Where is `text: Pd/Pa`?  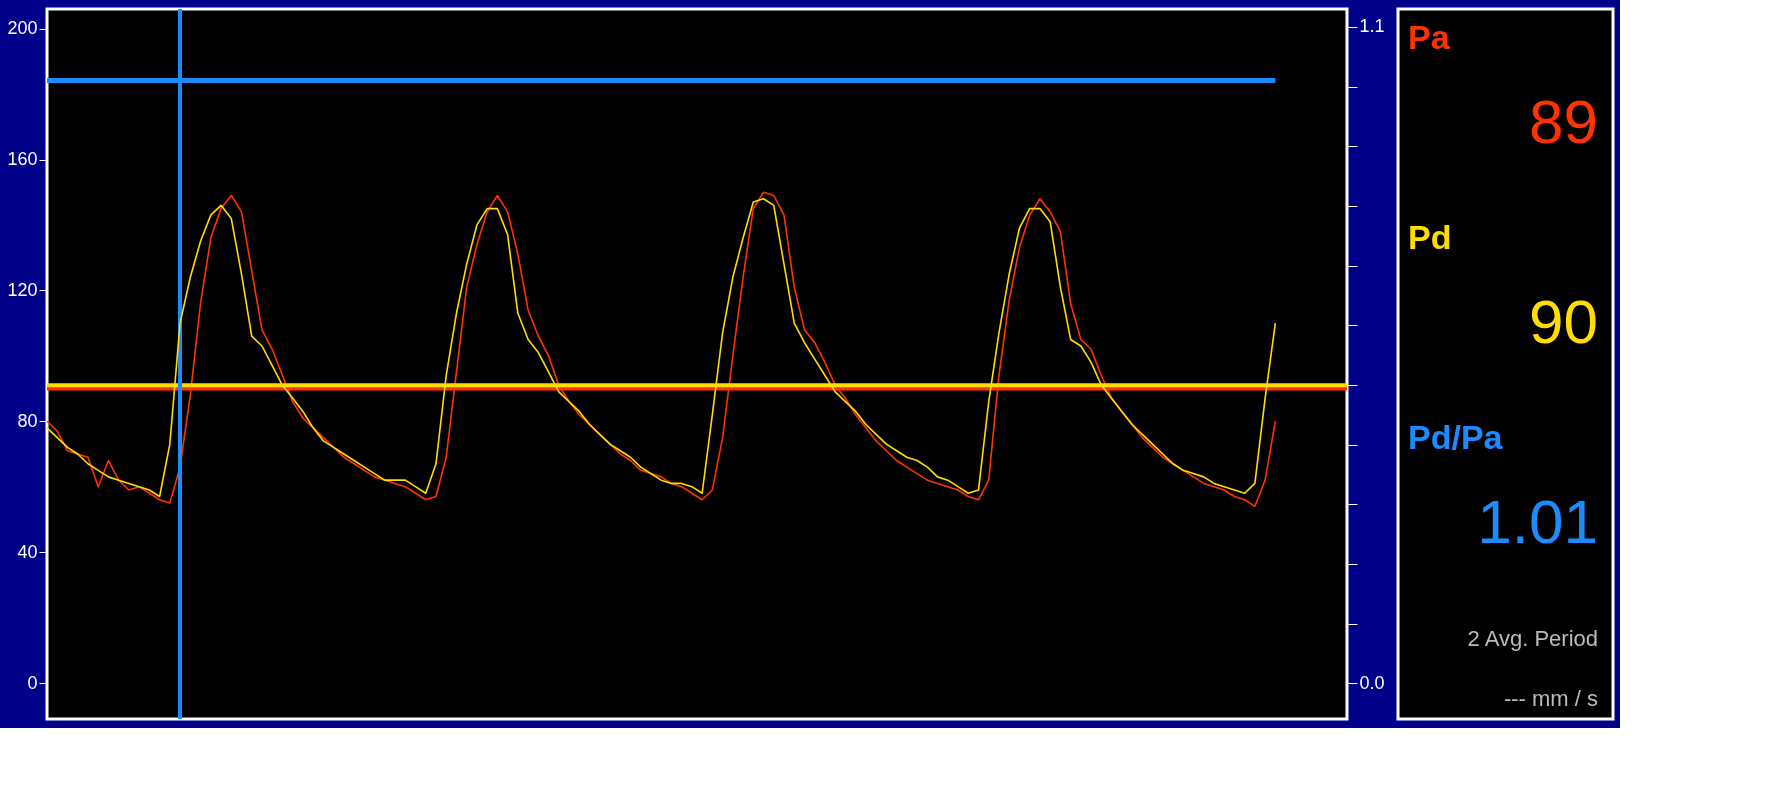
text: Pd/Pa is located at coordinates (1456, 437).